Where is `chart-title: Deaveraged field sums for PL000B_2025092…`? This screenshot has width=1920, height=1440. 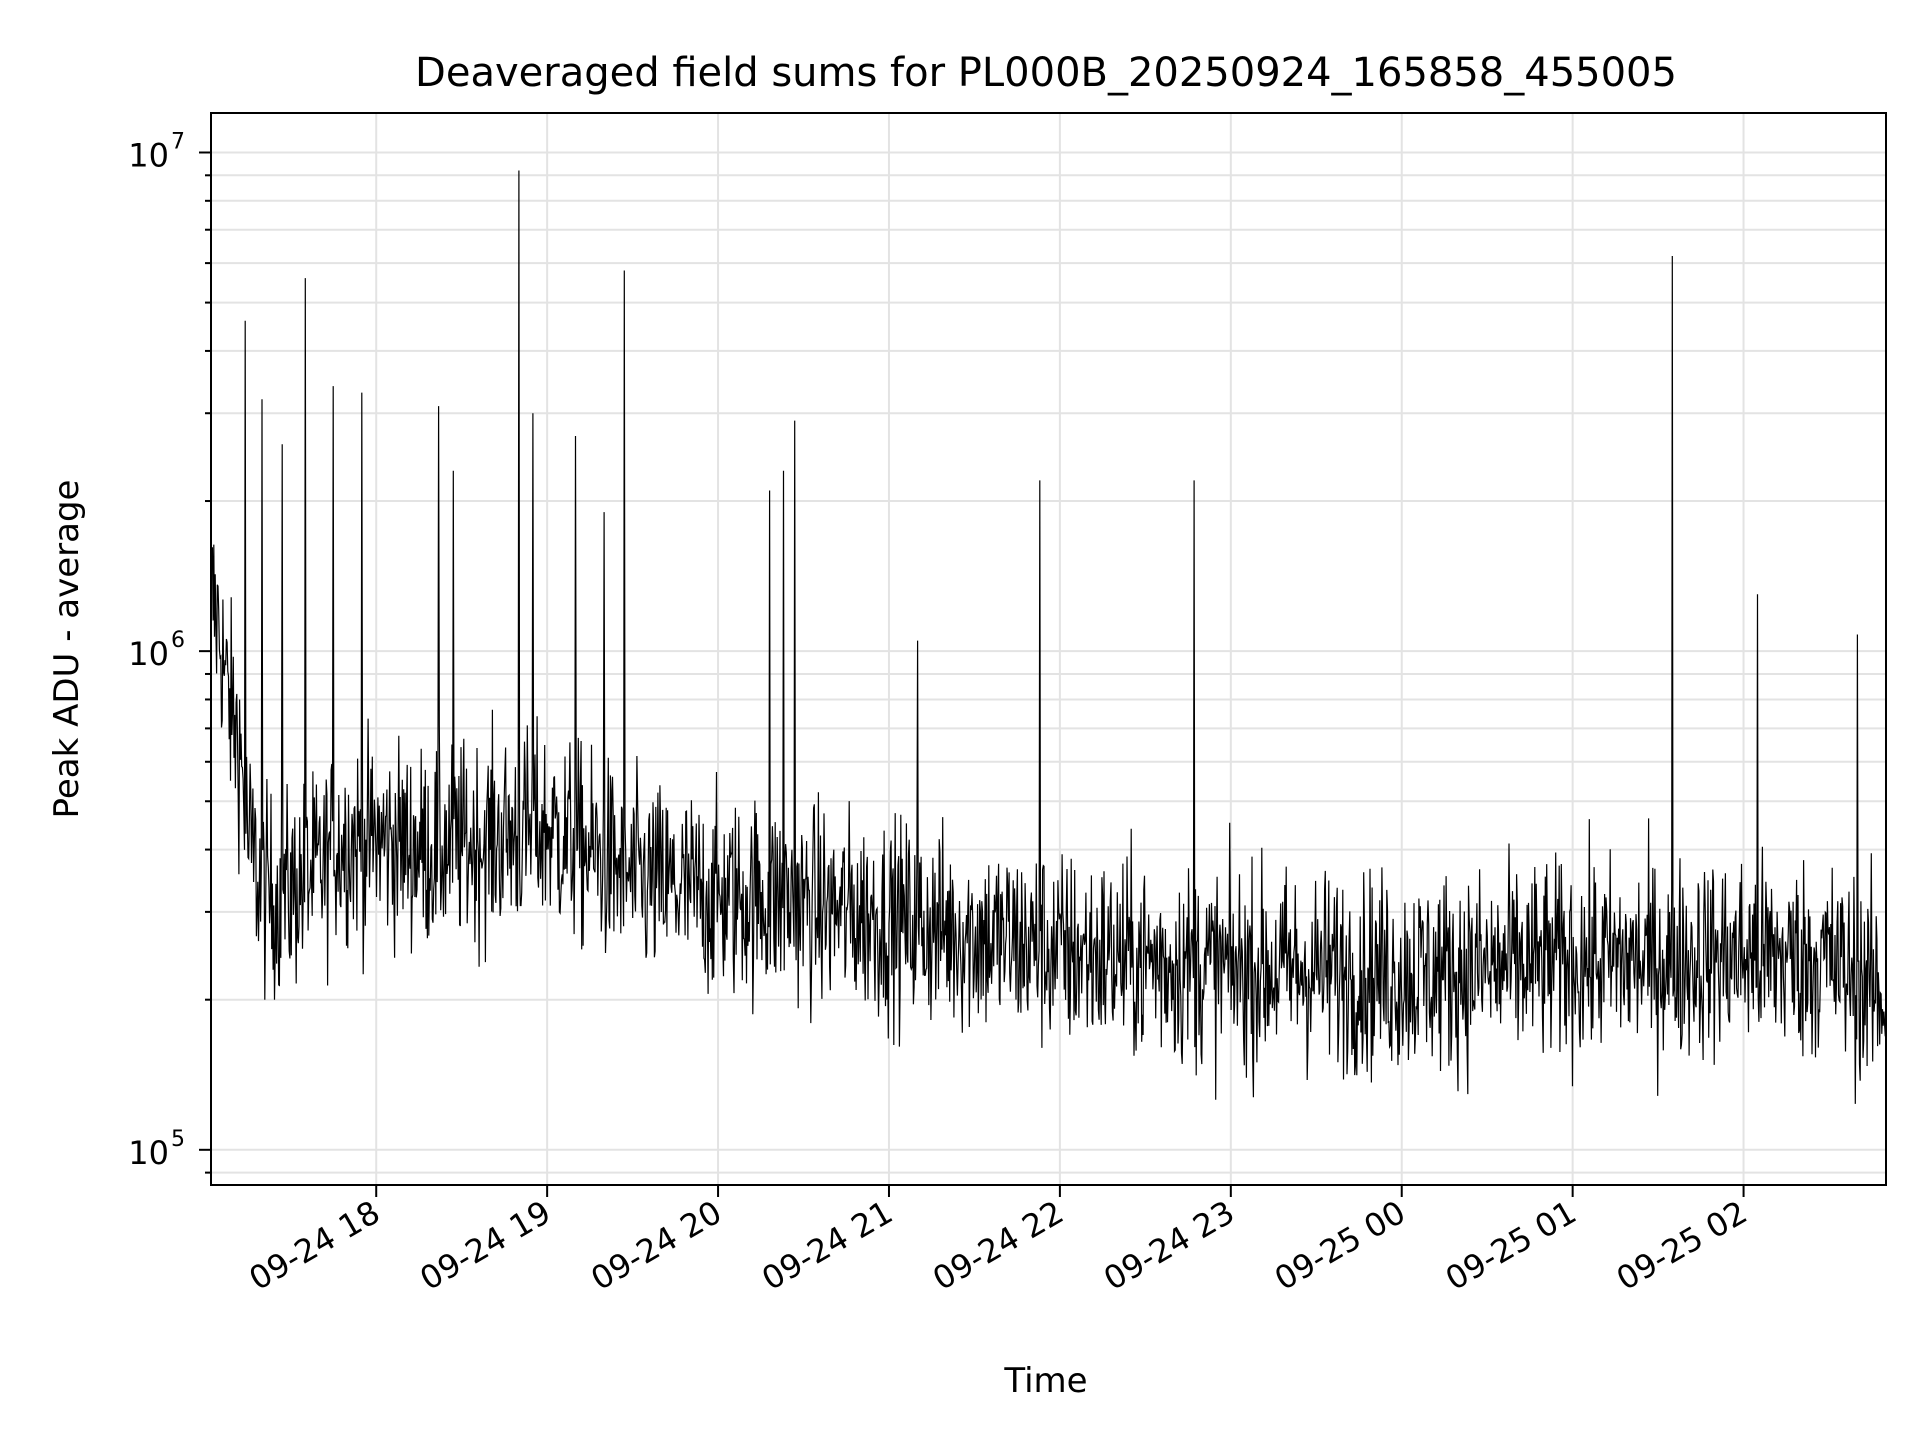
chart-title: Deaveraged field sums for PL000B_2025092… is located at coordinates (1046, 73).